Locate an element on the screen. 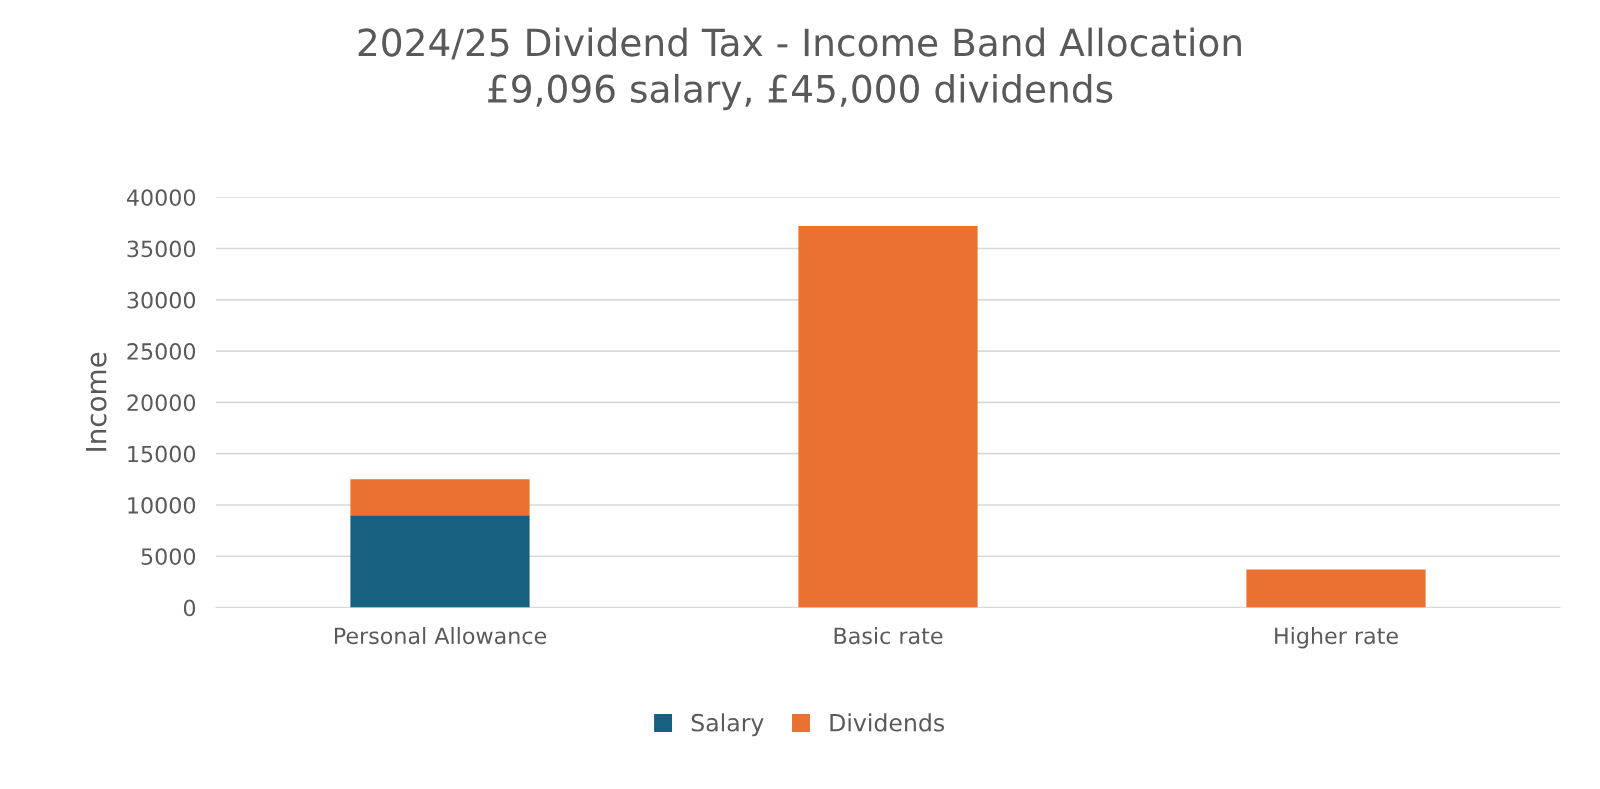 The height and width of the screenshot is (789, 1600). x-tick-label: Basic rate is located at coordinates (888, 635).